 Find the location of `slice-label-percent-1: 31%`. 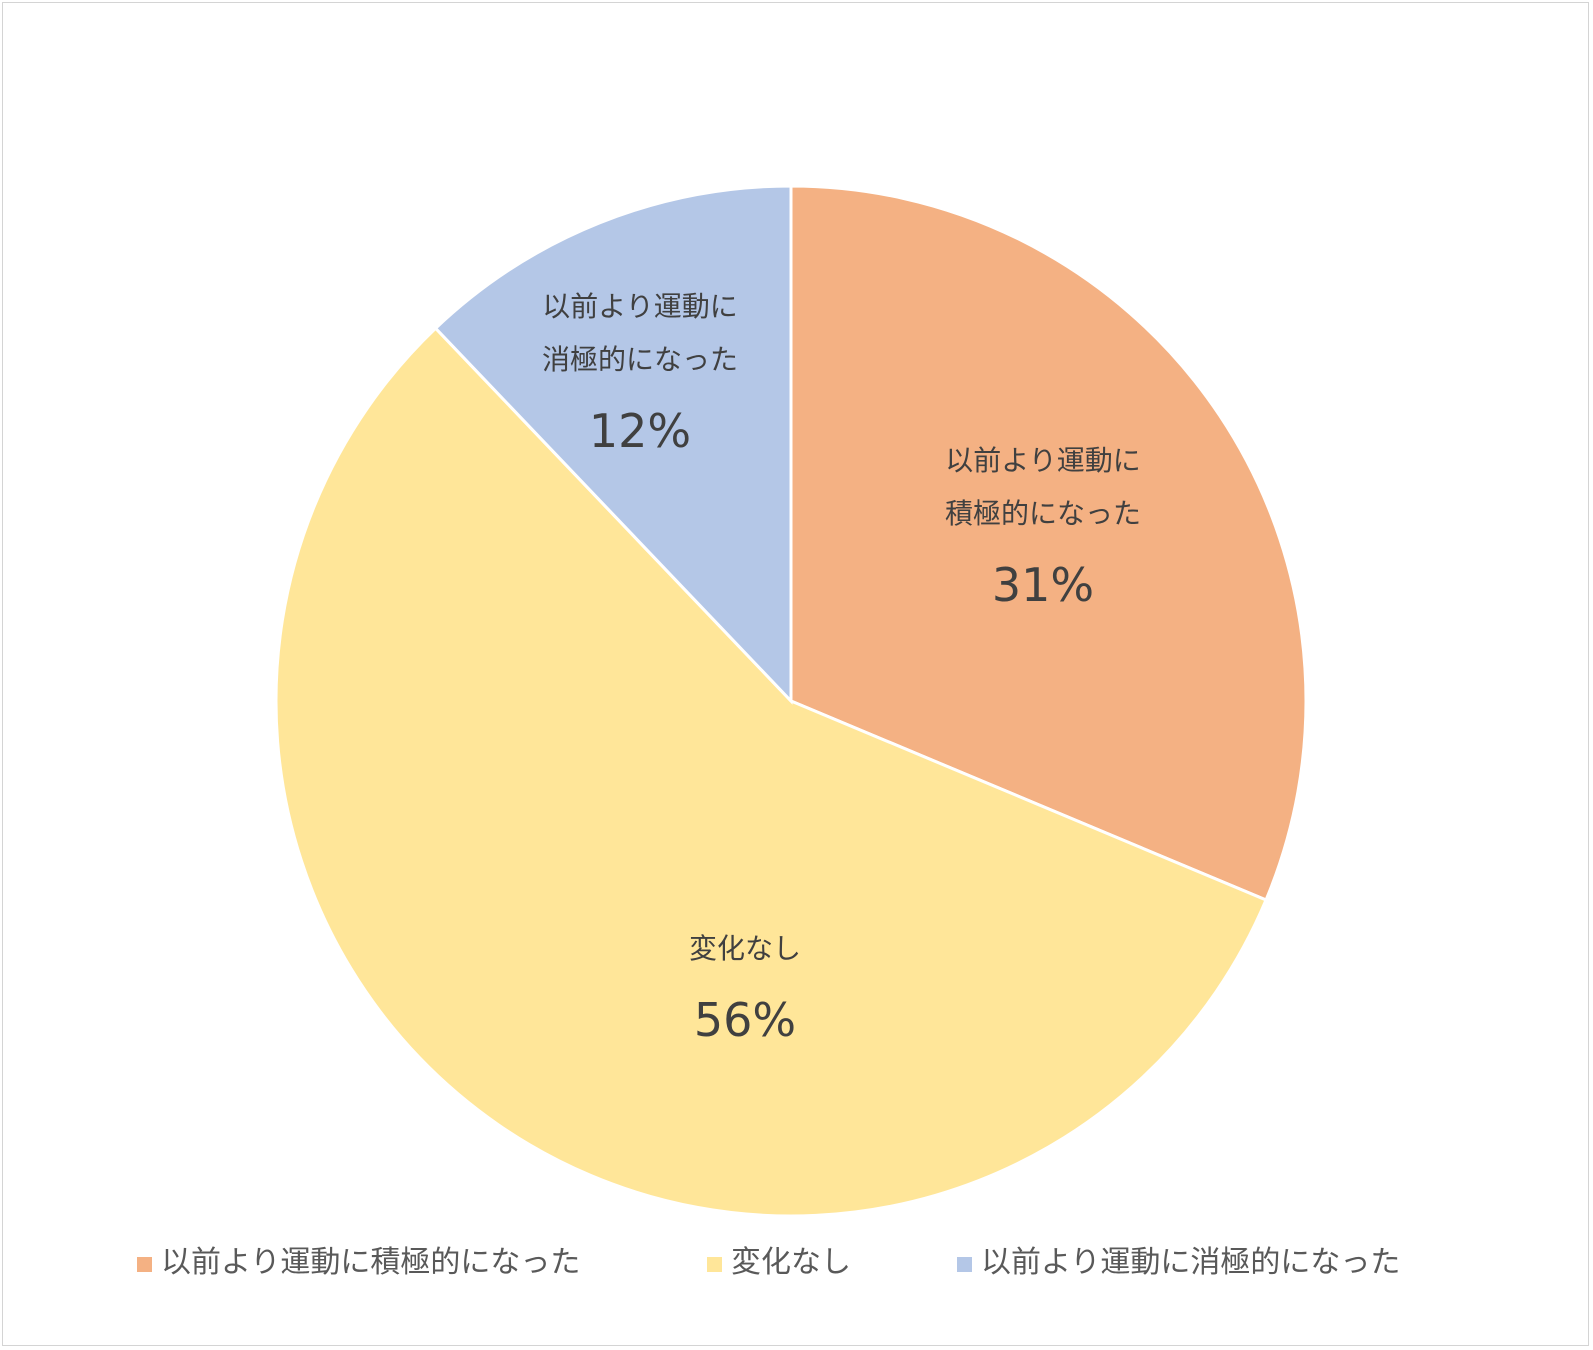

slice-label-percent-1: 31% is located at coordinates (1043, 585).